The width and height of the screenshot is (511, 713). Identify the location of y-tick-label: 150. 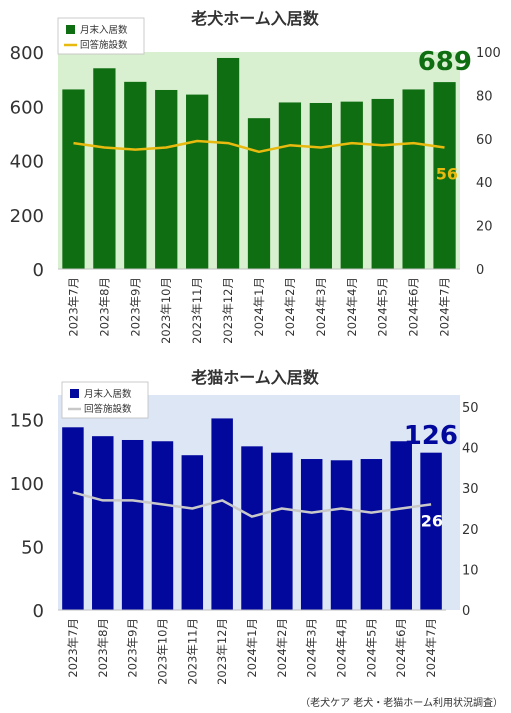
(27, 421).